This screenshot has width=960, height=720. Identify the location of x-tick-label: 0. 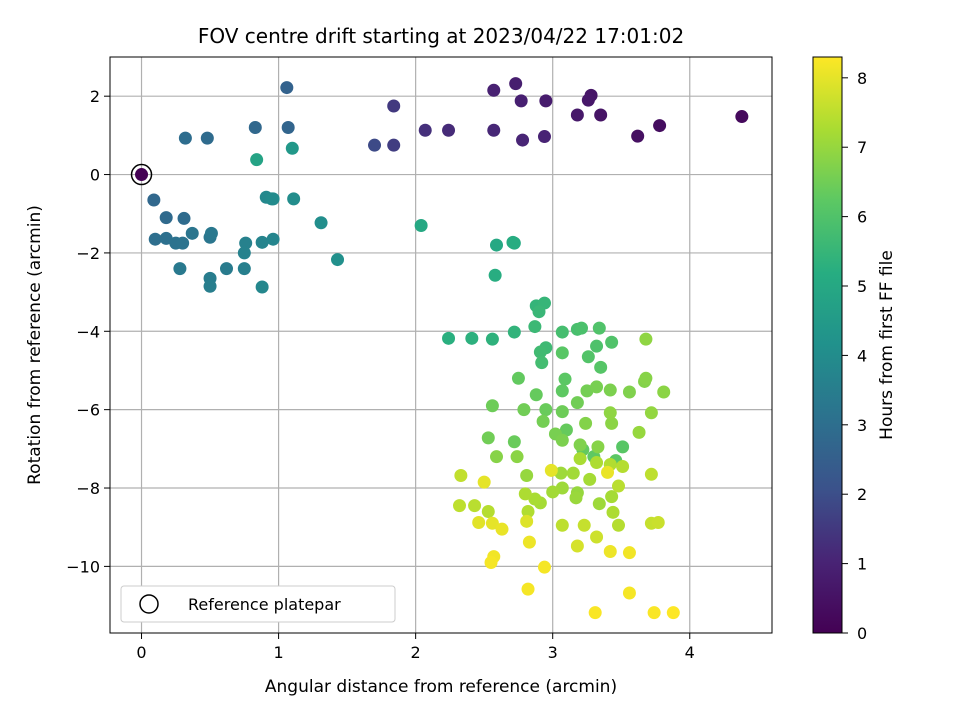
(141, 652).